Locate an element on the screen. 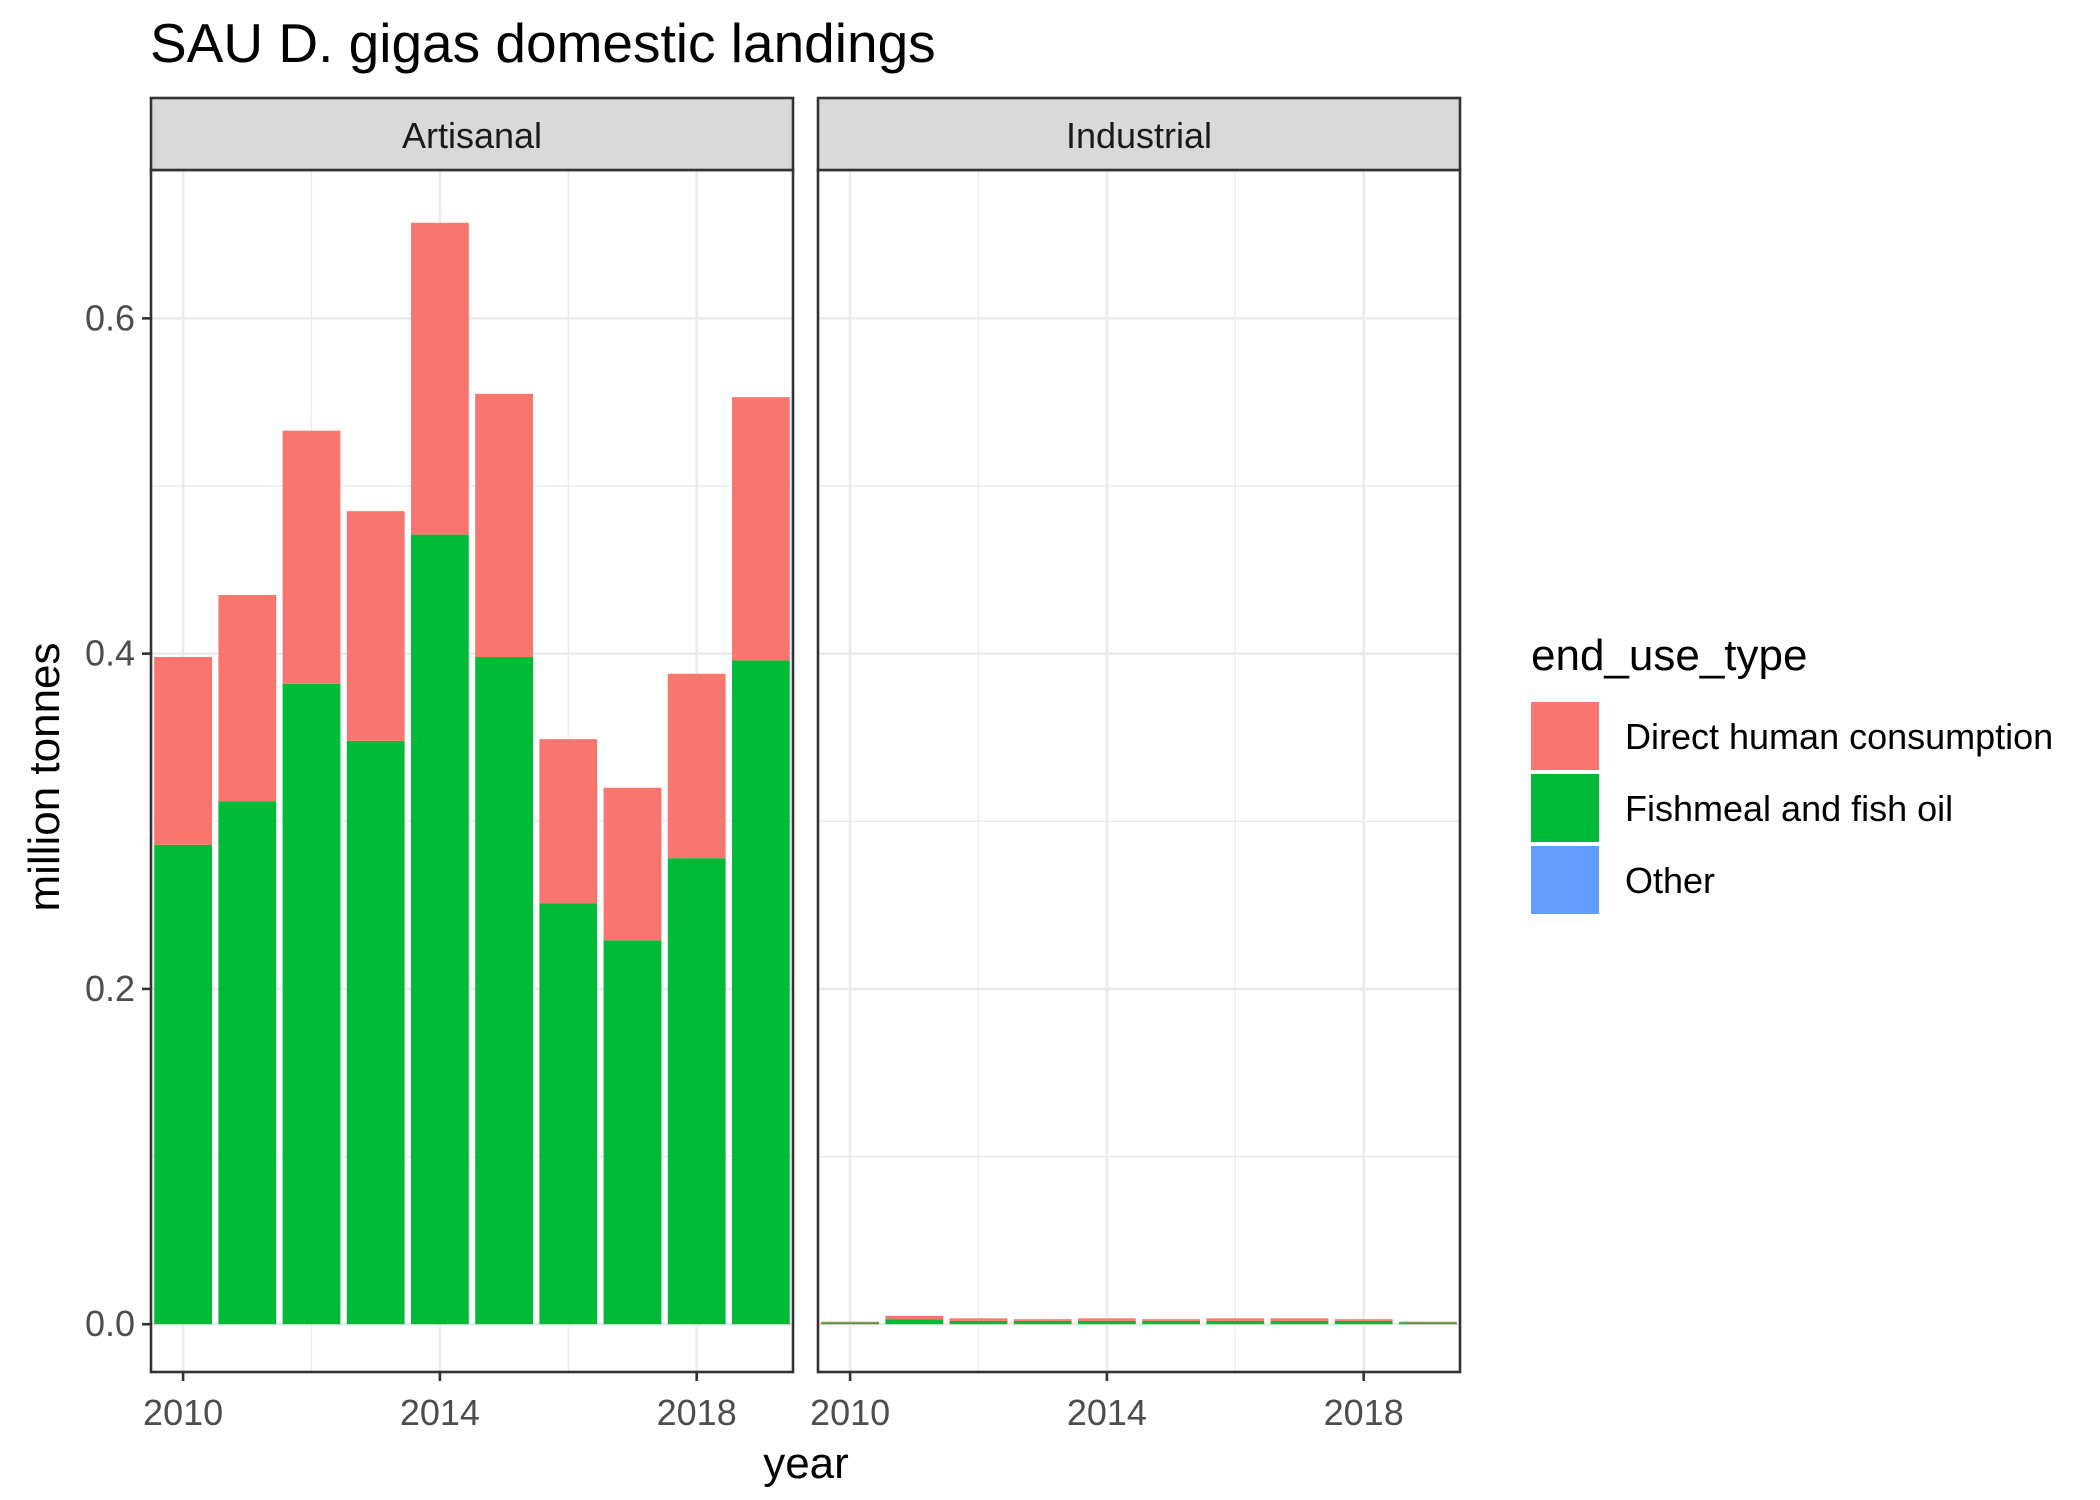 This screenshot has height=1500, width=2100. facet-strip-label: Industrial is located at coordinates (1139, 135).